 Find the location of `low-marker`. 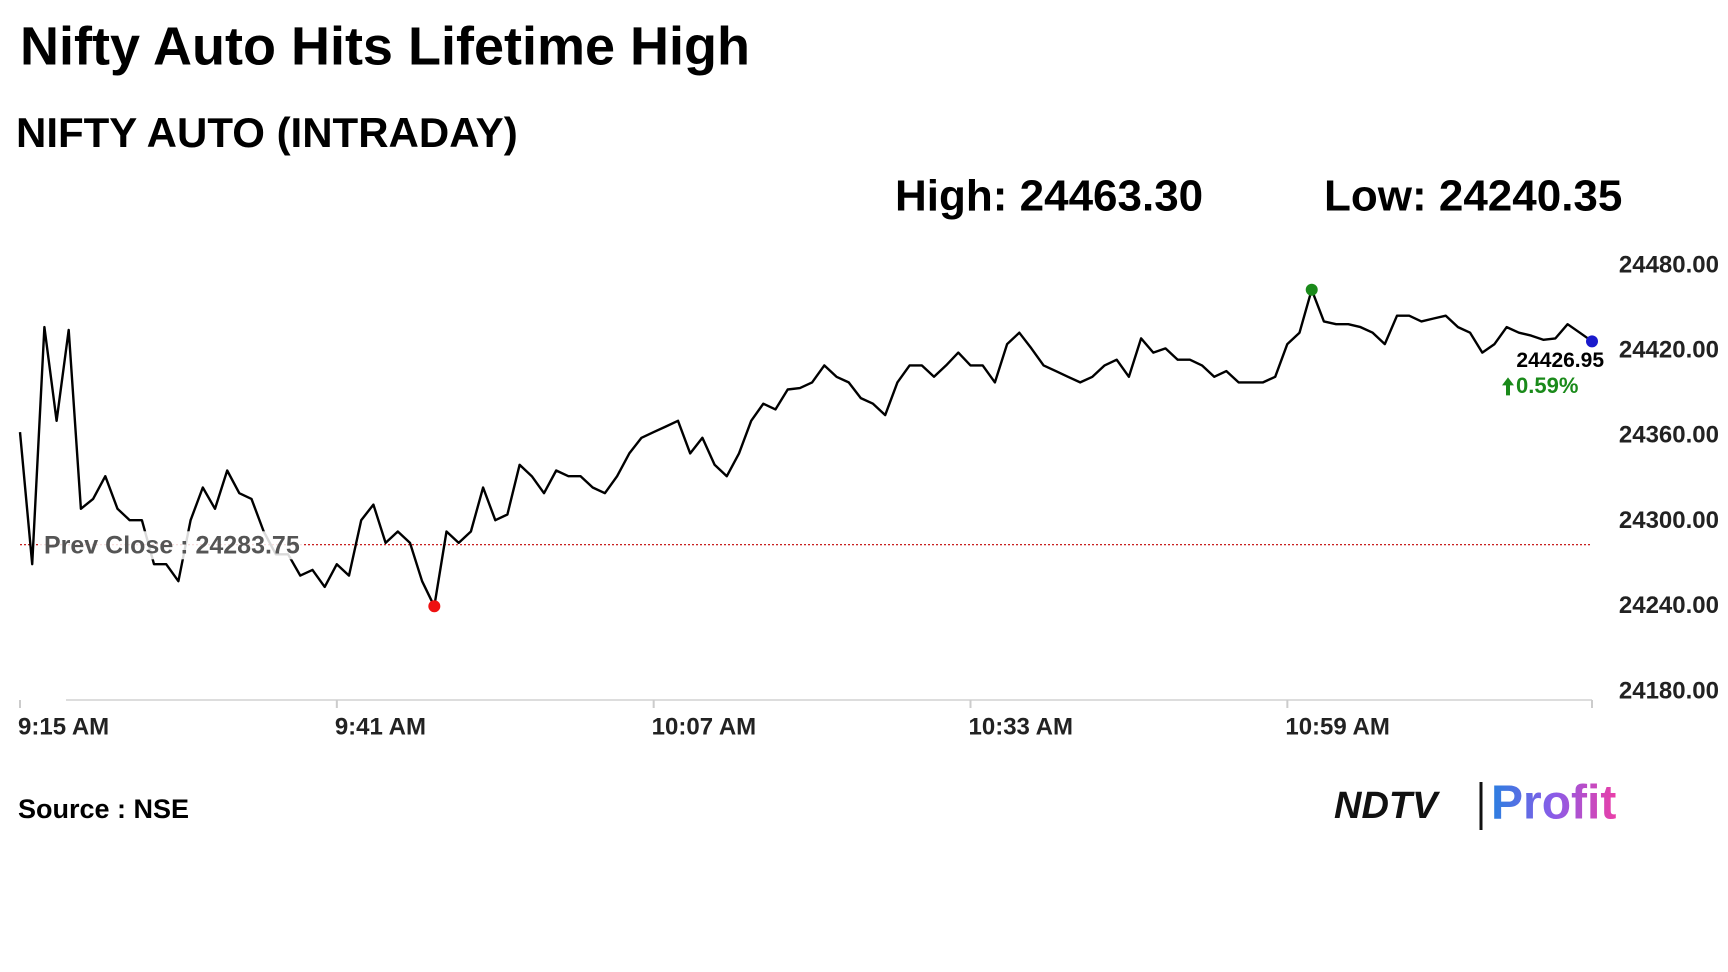

low-marker is located at coordinates (434, 606).